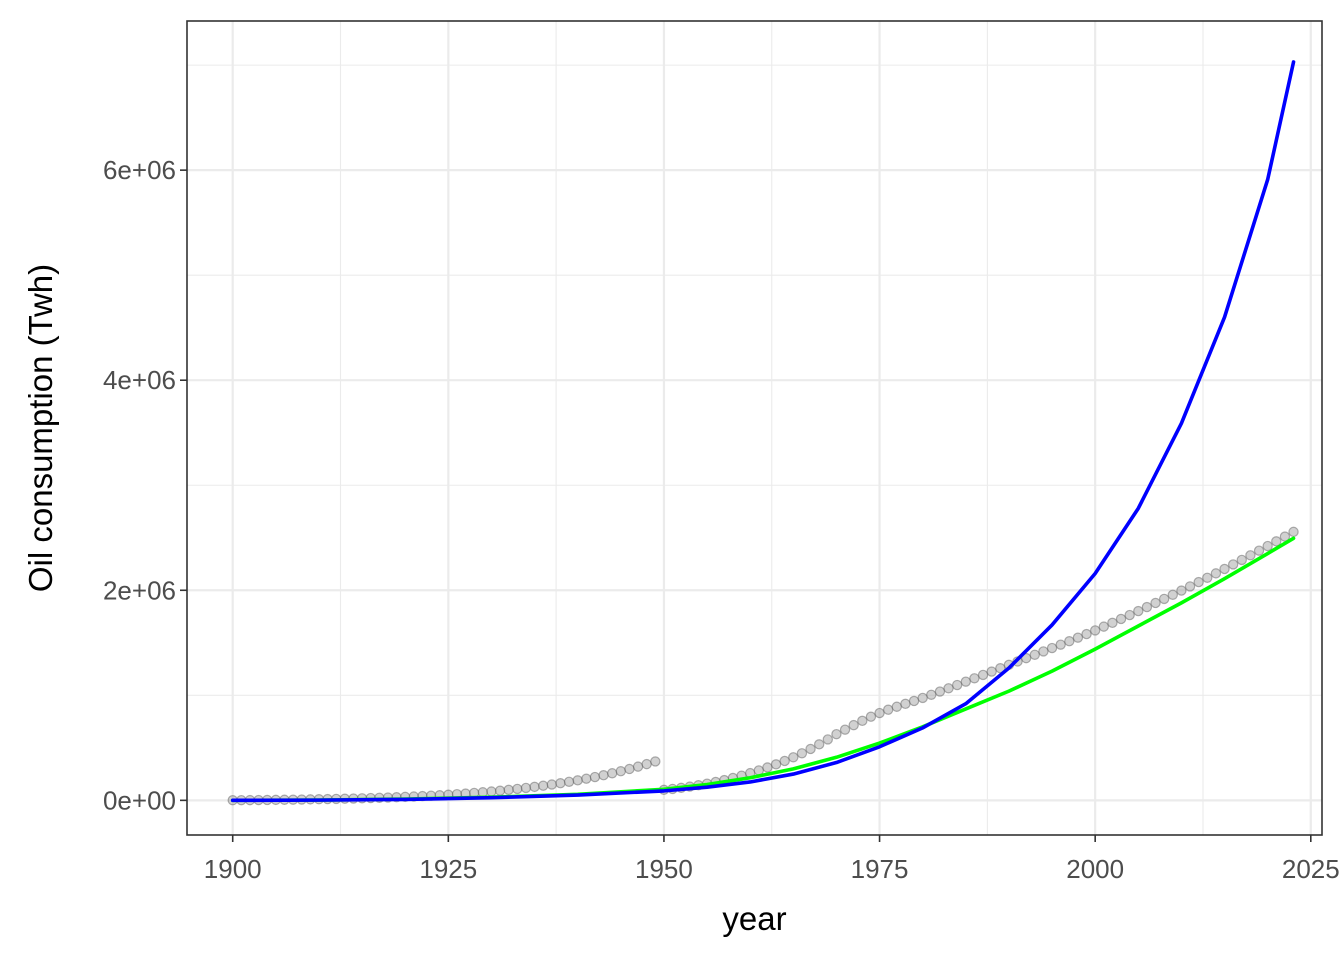 The image size is (1344, 960). What do you see at coordinates (139, 800) in the screenshot?
I see `y-tick-label: 0e+00` at bounding box center [139, 800].